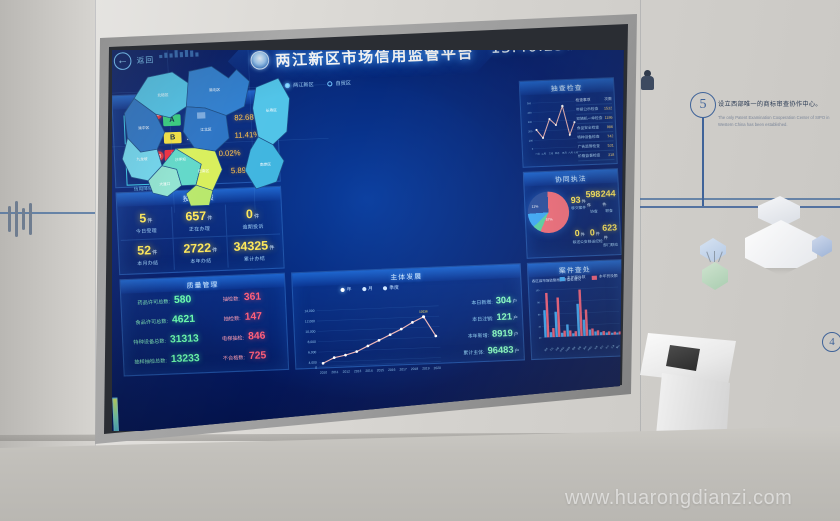  Describe the element at coordinates (540, 339) in the screenshot. I see `svg-text: 20` at that location.